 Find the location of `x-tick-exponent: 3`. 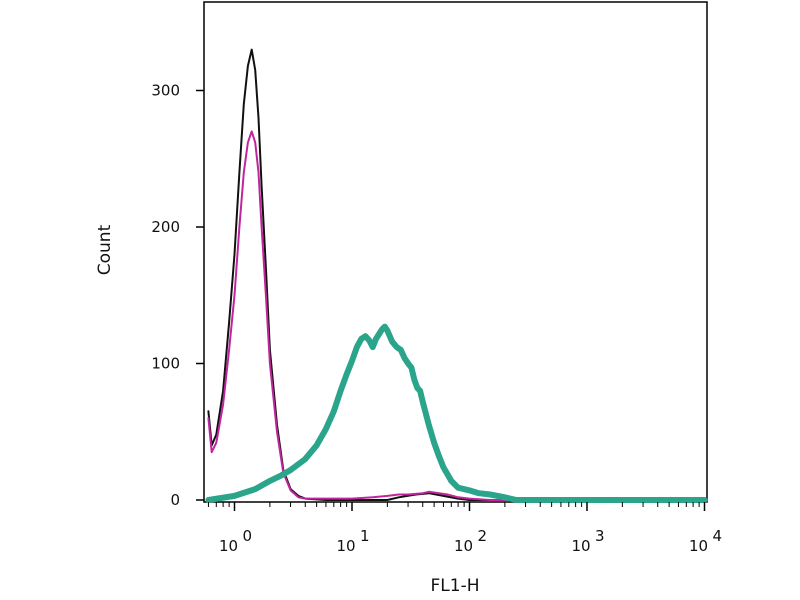

x-tick-exponent: 3 is located at coordinates (600, 536).